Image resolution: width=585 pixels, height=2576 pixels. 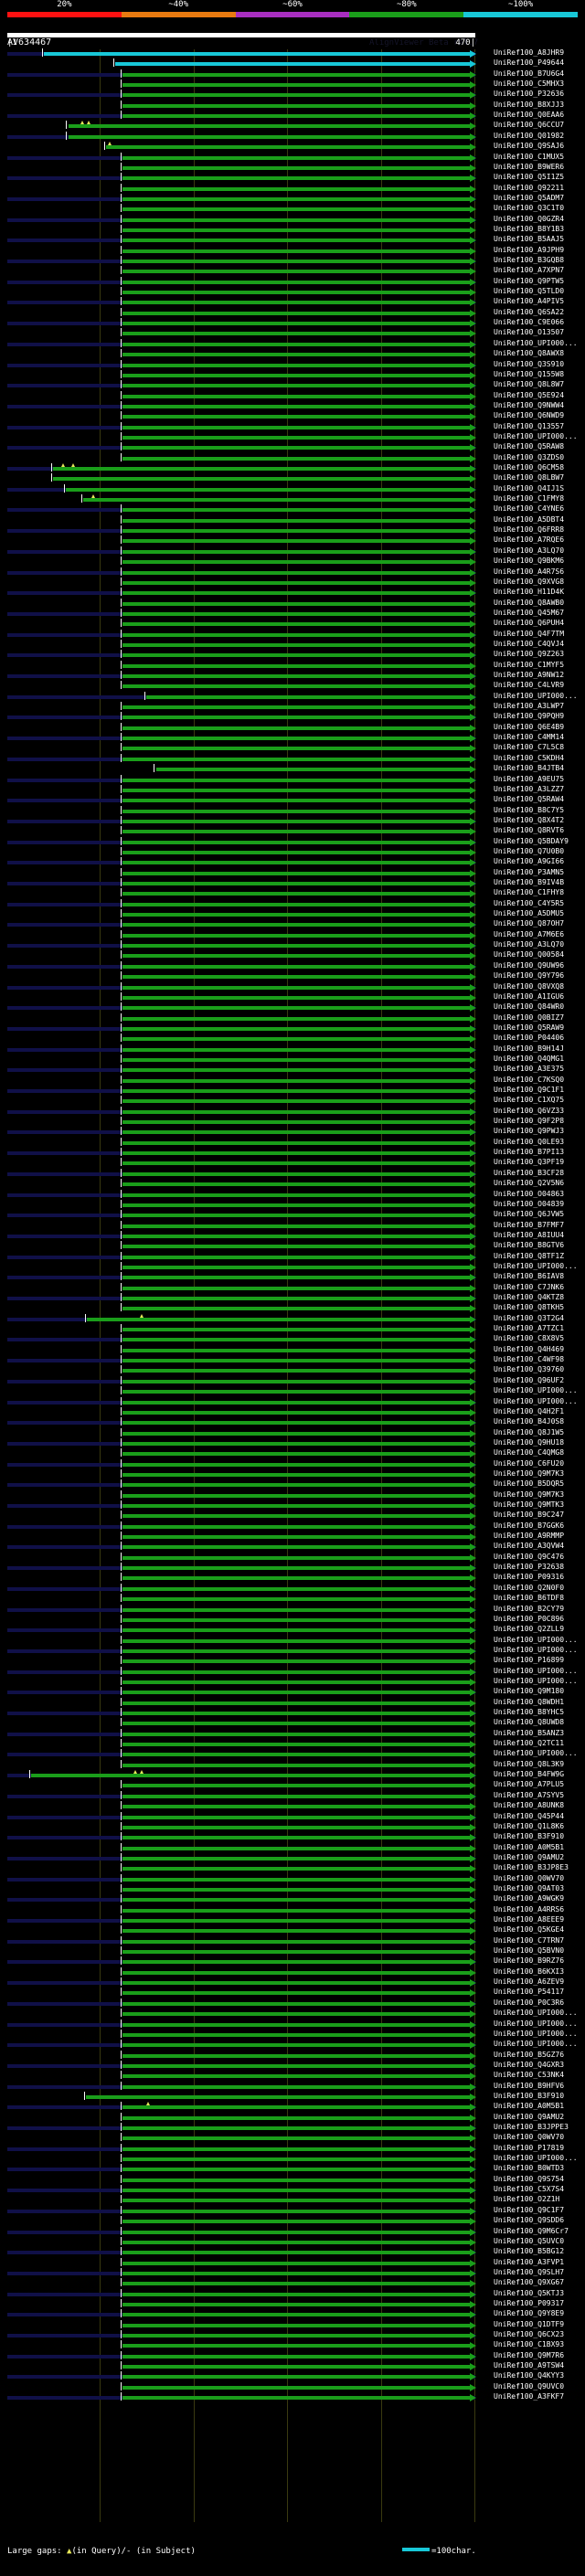 What do you see at coordinates (530, 2365) in the screenshot?
I see `subject-label: UniRef100_A9TSW4` at bounding box center [530, 2365].